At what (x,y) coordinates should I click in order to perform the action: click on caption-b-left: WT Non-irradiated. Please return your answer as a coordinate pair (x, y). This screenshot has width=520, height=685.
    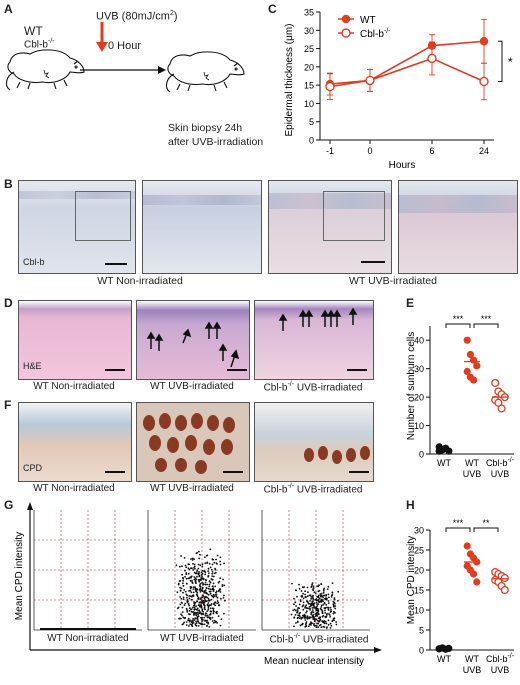
    Looking at the image, I should click on (140, 281).